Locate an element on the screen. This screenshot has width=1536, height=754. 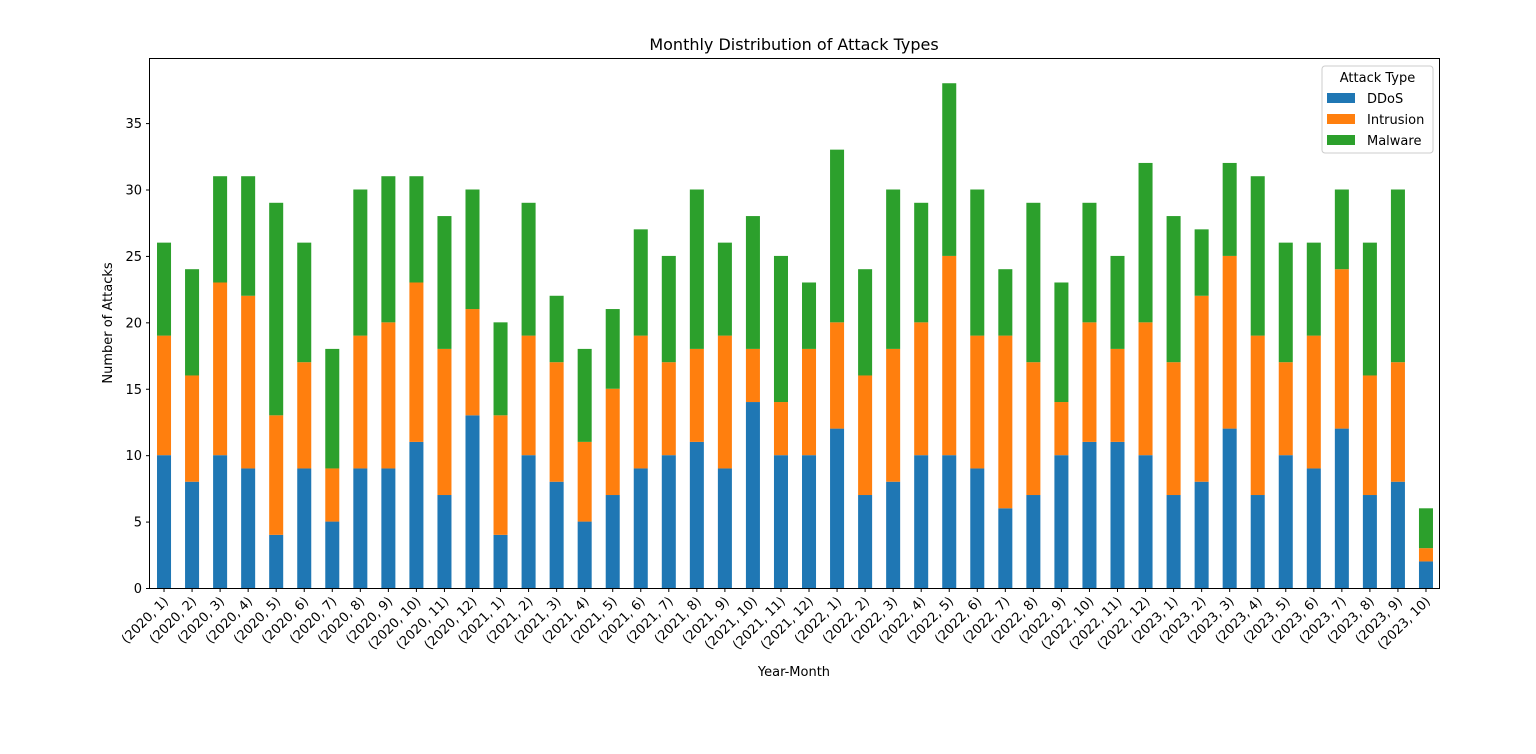
y-tick-label: 5 is located at coordinates (138, 523).